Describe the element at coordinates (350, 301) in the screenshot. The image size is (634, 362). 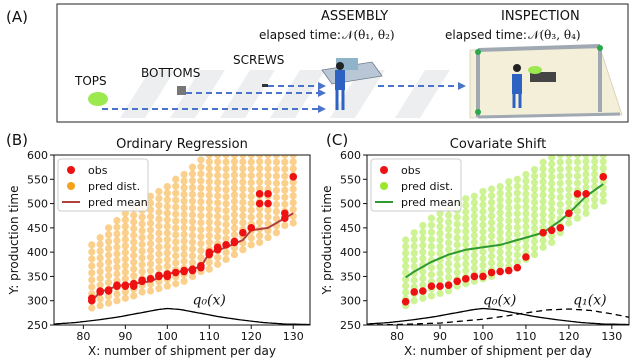
I see `y-tick-label: 300` at that location.